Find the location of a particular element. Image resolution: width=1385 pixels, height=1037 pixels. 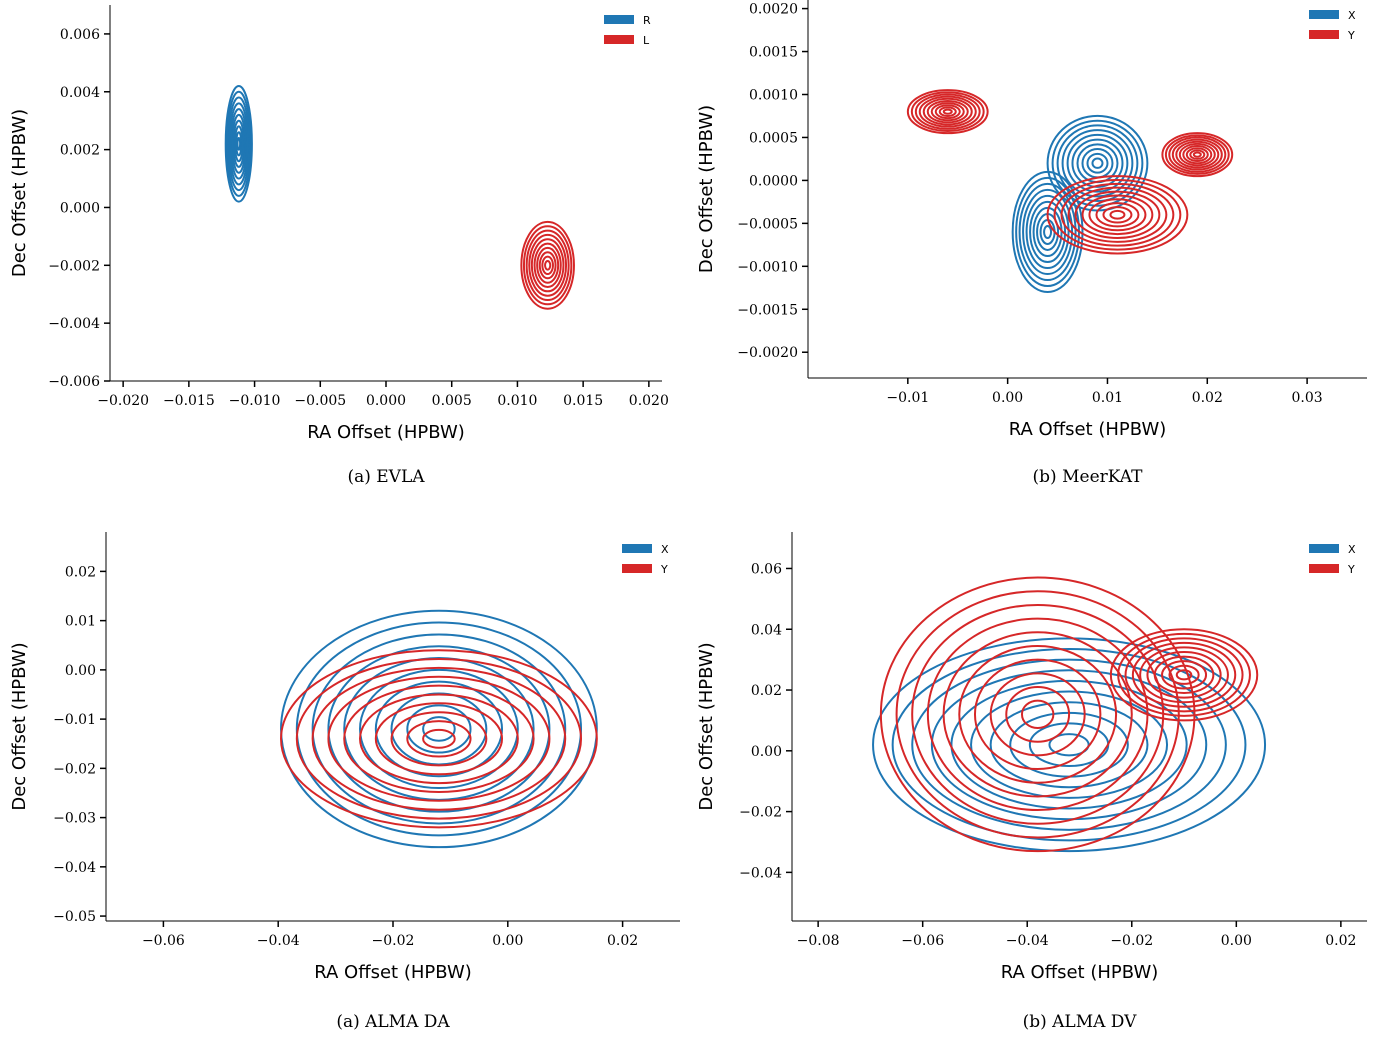

x-tick-label: 0.03 is located at coordinates (1307, 398).